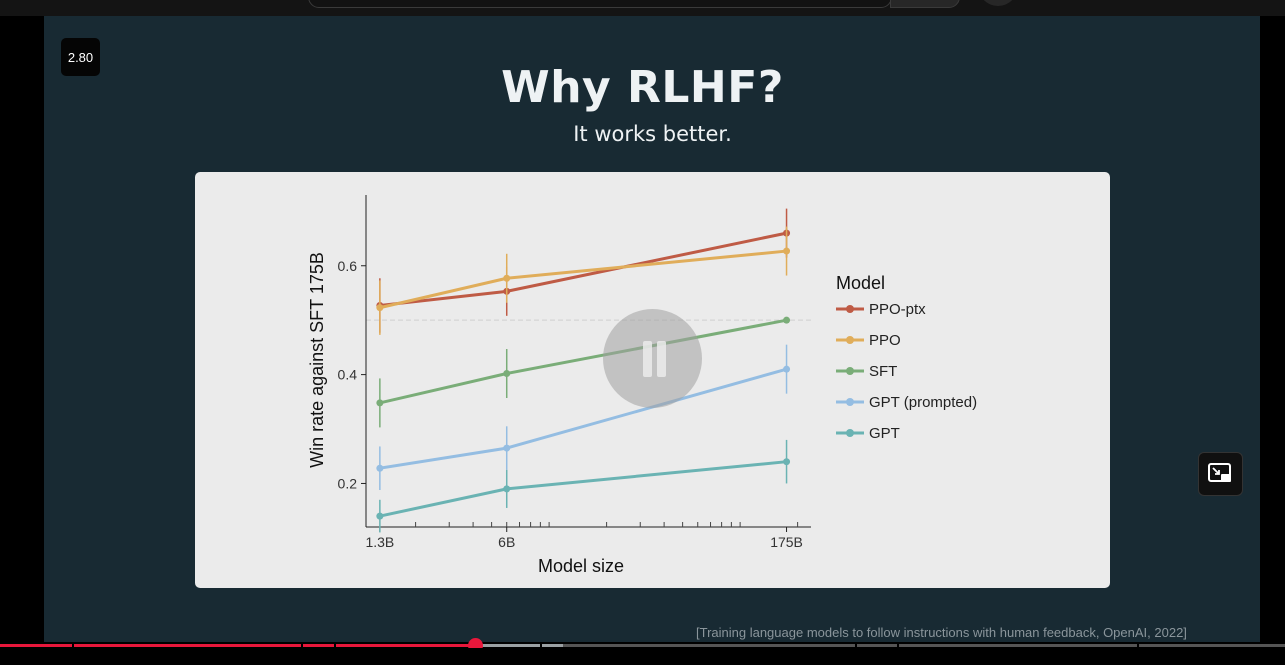 This screenshot has height=665, width=1285. I want to click on browser-top-bar, so click(642, 8).